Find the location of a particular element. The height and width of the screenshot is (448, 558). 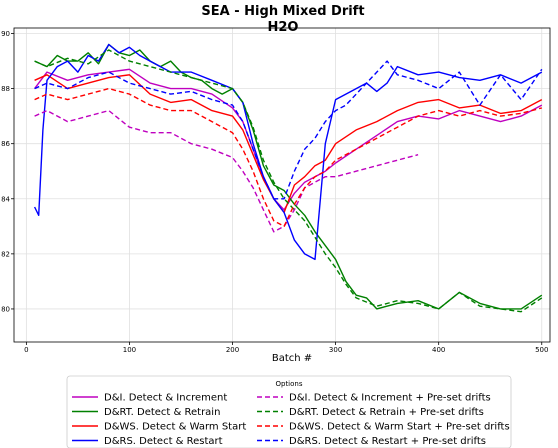

legend-title: Options is located at coordinates (288, 384).